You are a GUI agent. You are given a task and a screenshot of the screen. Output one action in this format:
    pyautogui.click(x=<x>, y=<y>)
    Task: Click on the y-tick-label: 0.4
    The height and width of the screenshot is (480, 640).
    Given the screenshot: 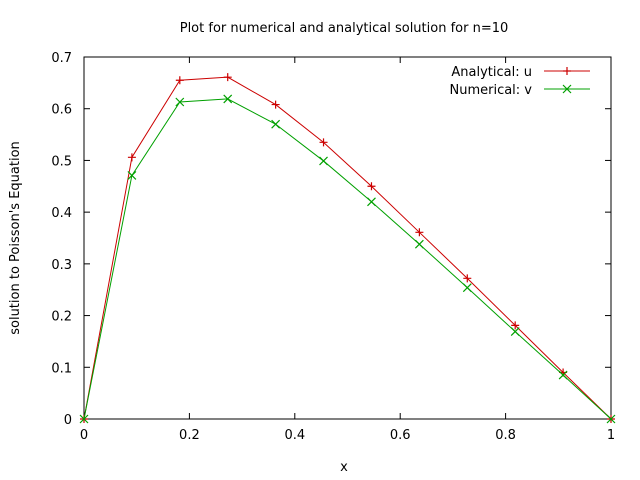 What is the action you would take?
    pyautogui.click(x=61, y=213)
    